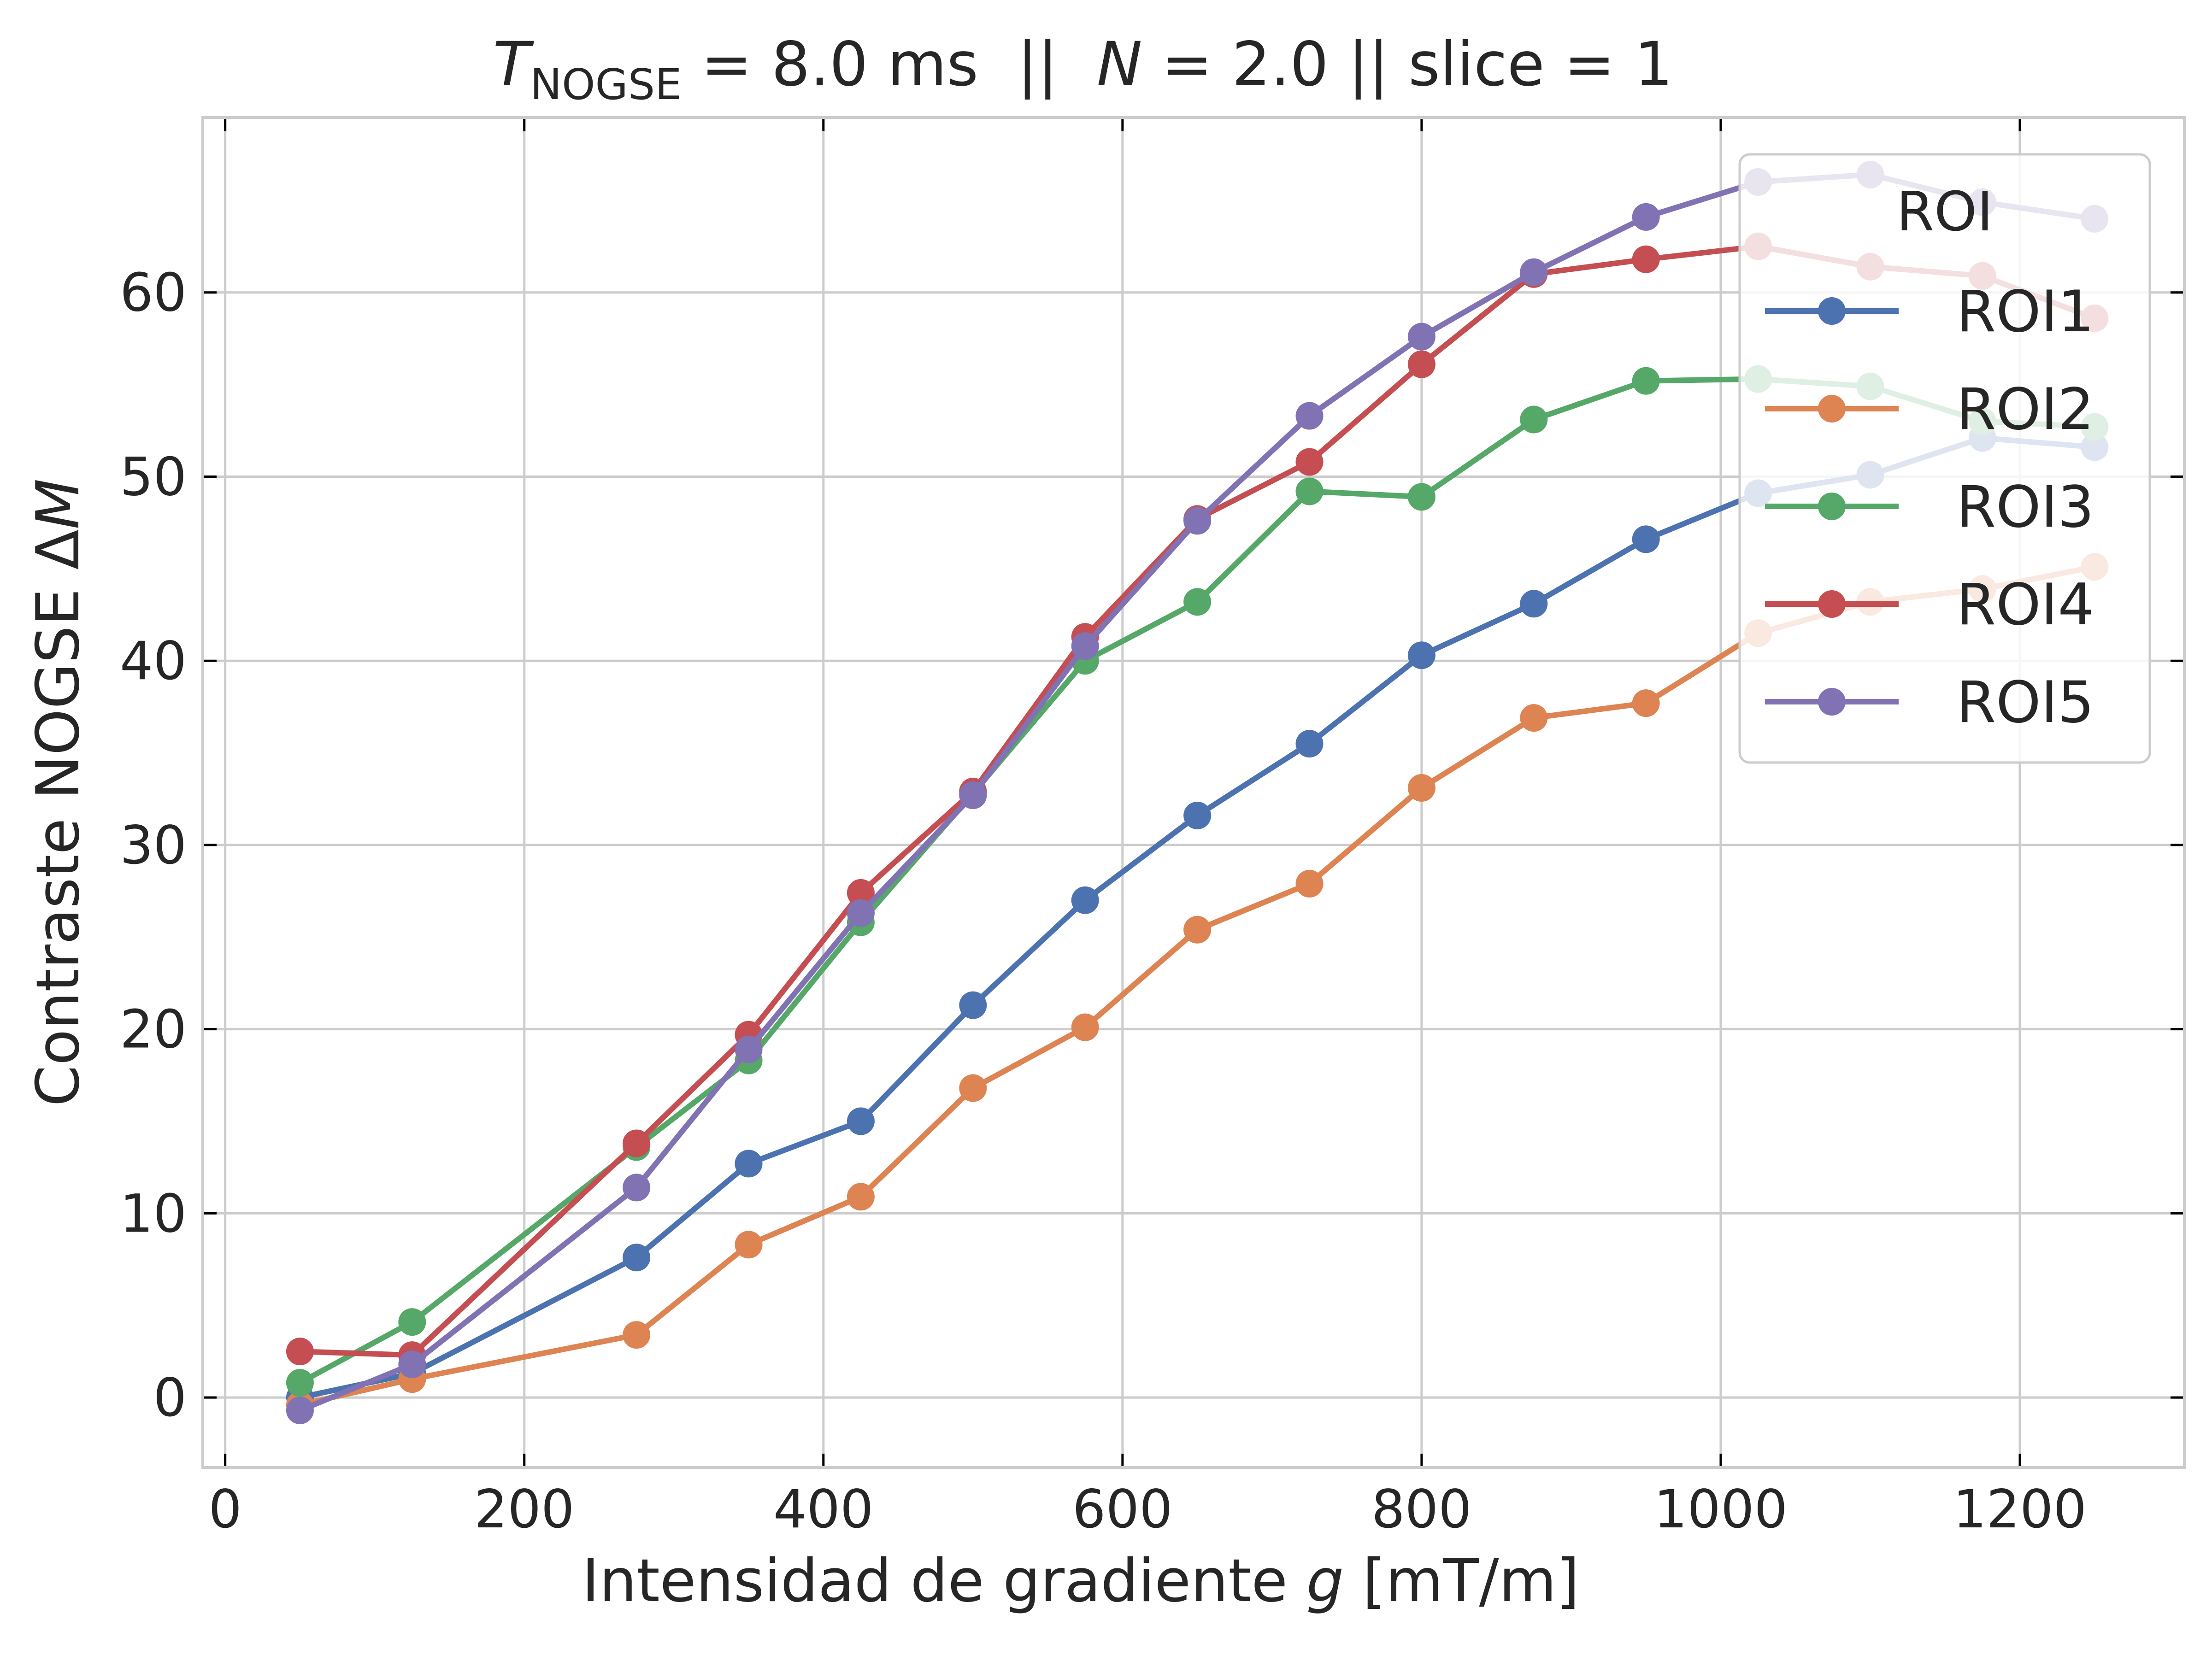  I want to click on y-tick-label: 20, so click(153, 1029).